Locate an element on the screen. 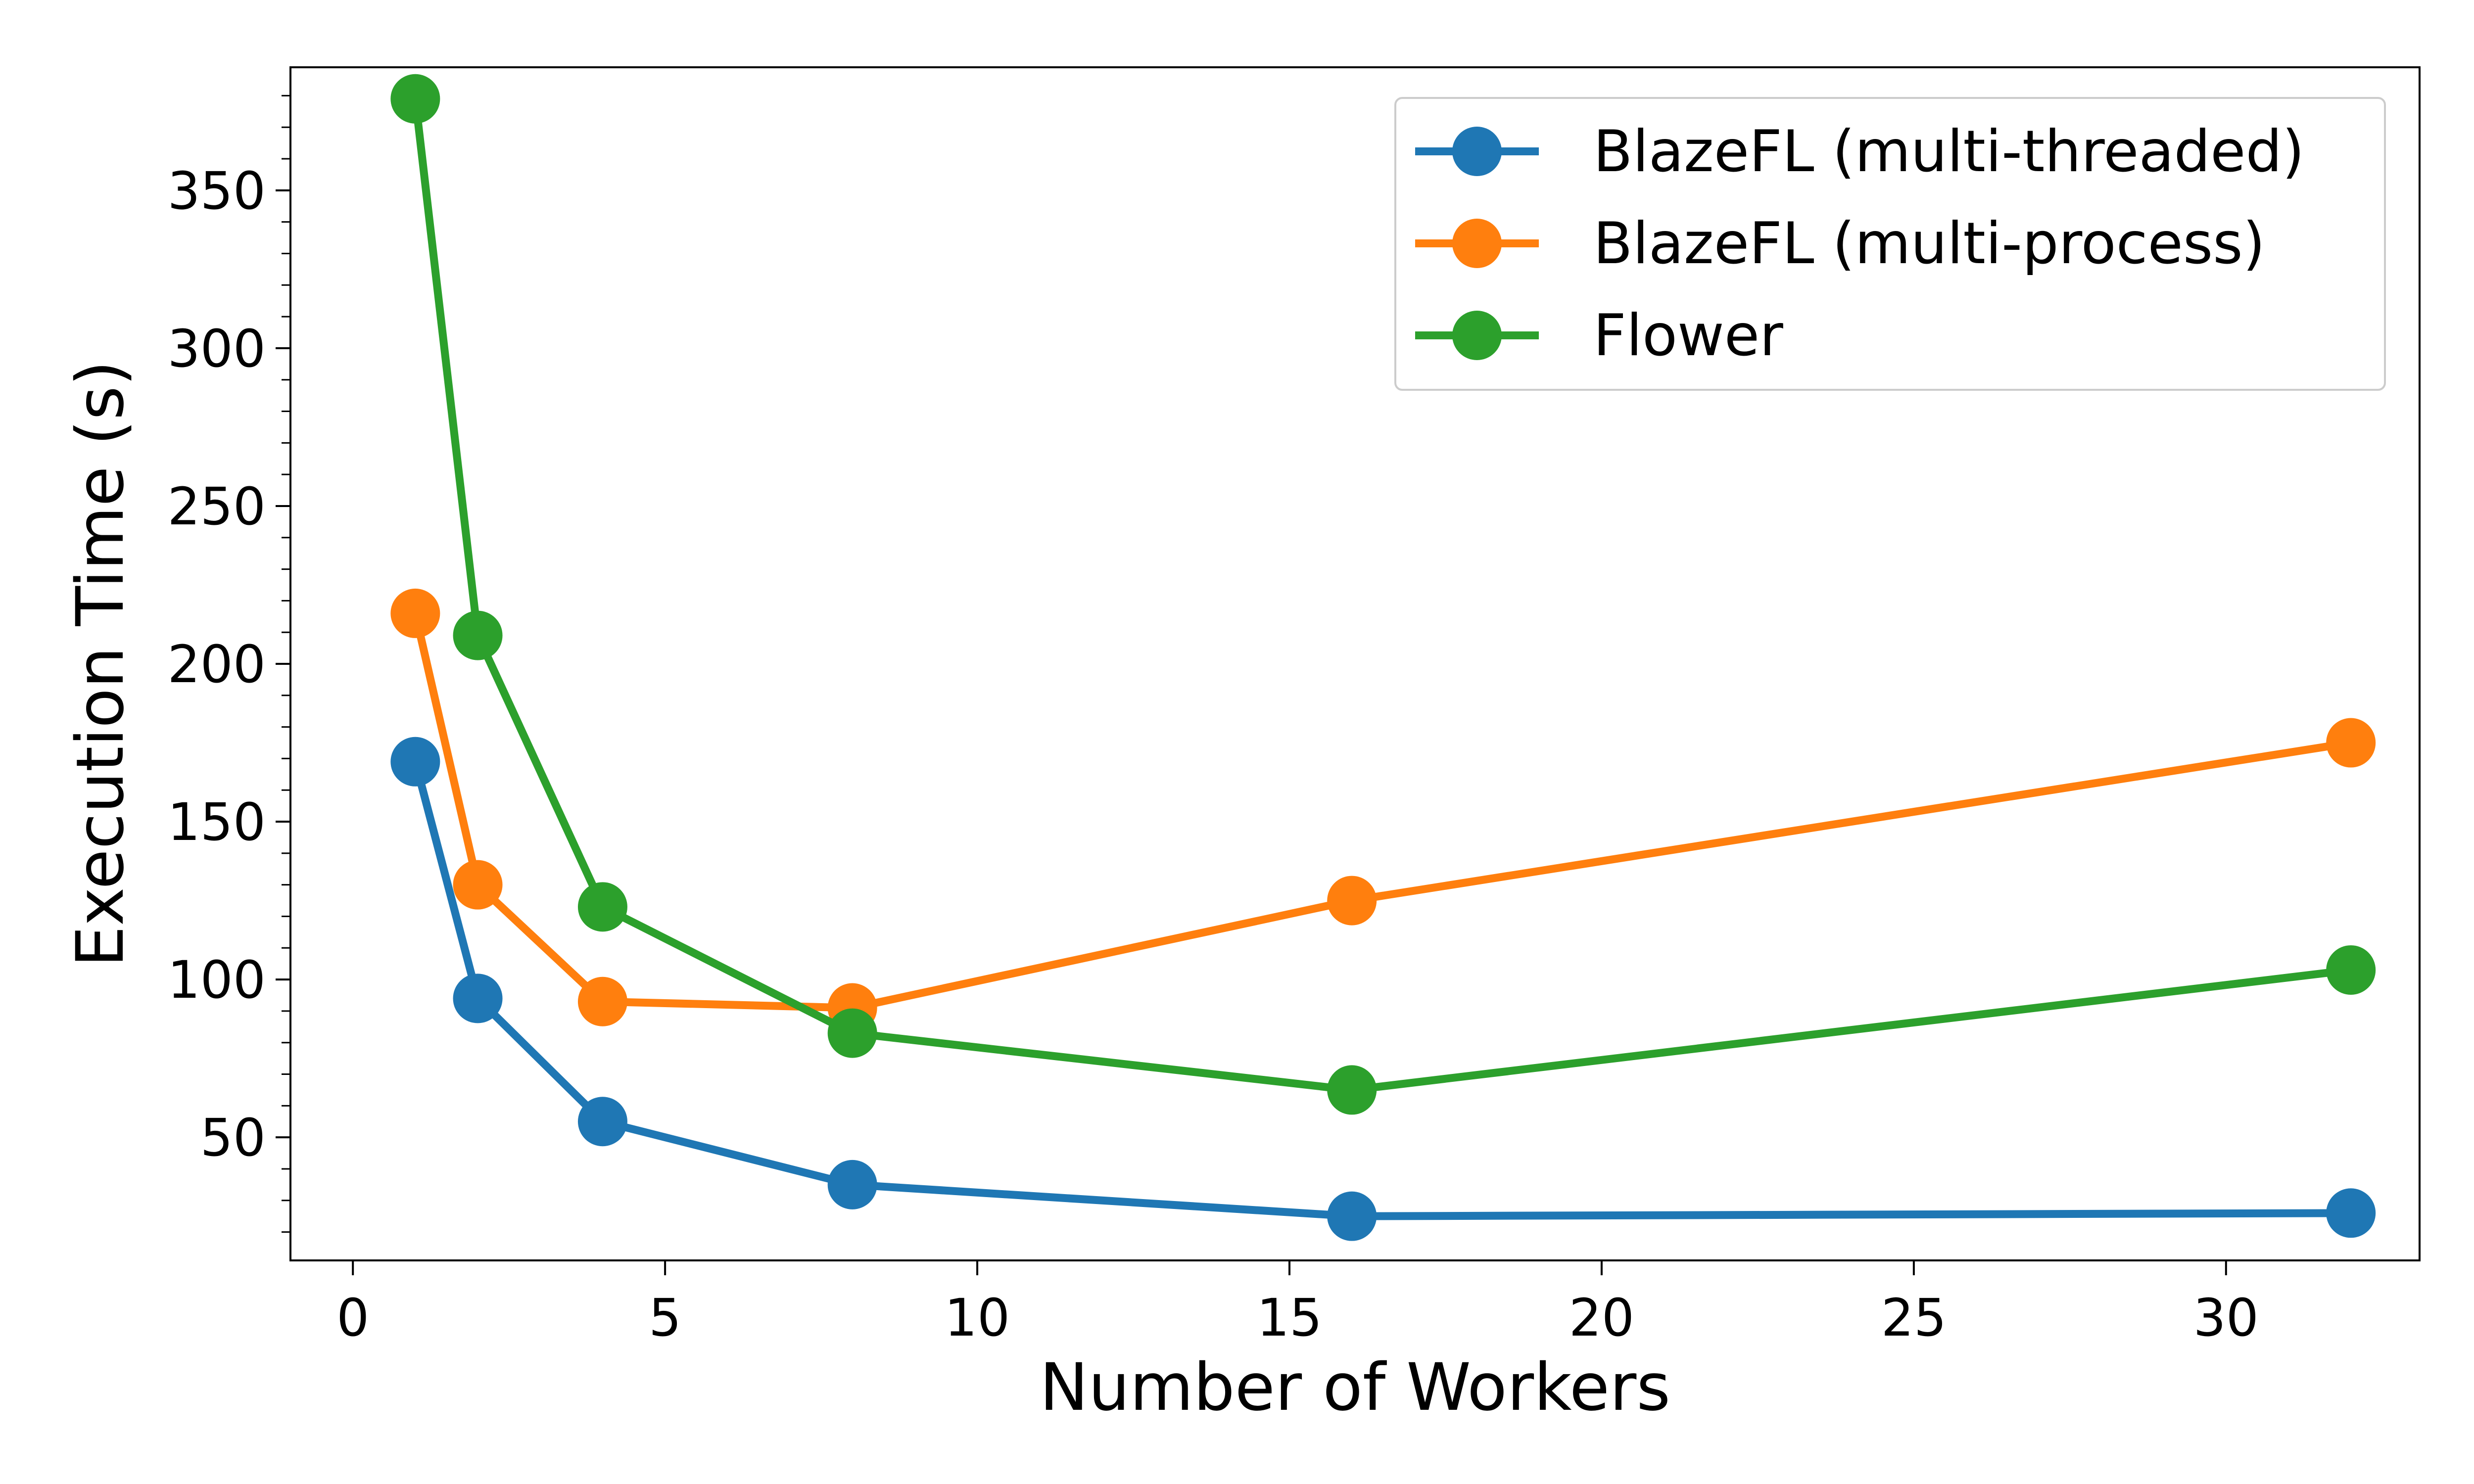  y-axis-title: Execution Time (s) is located at coordinates (101, 664).